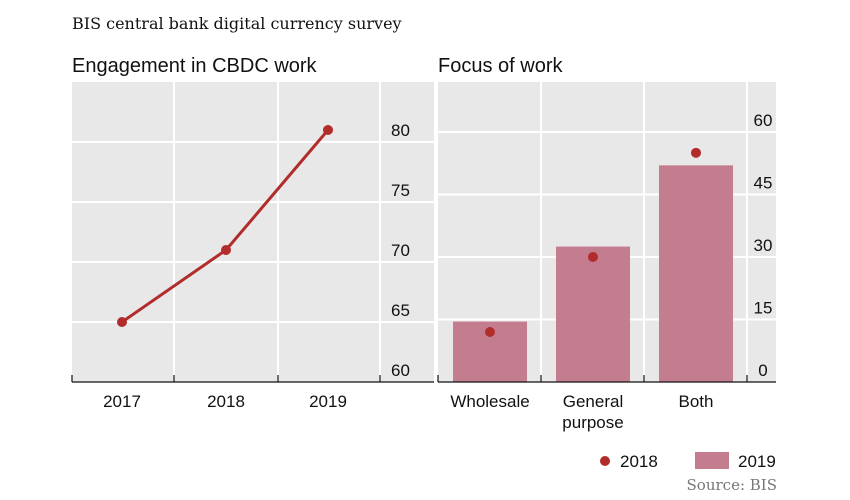 The width and height of the screenshot is (850, 500). Describe the element at coordinates (593, 401) in the screenshot. I see `right-x-tick-label-line: General` at that location.